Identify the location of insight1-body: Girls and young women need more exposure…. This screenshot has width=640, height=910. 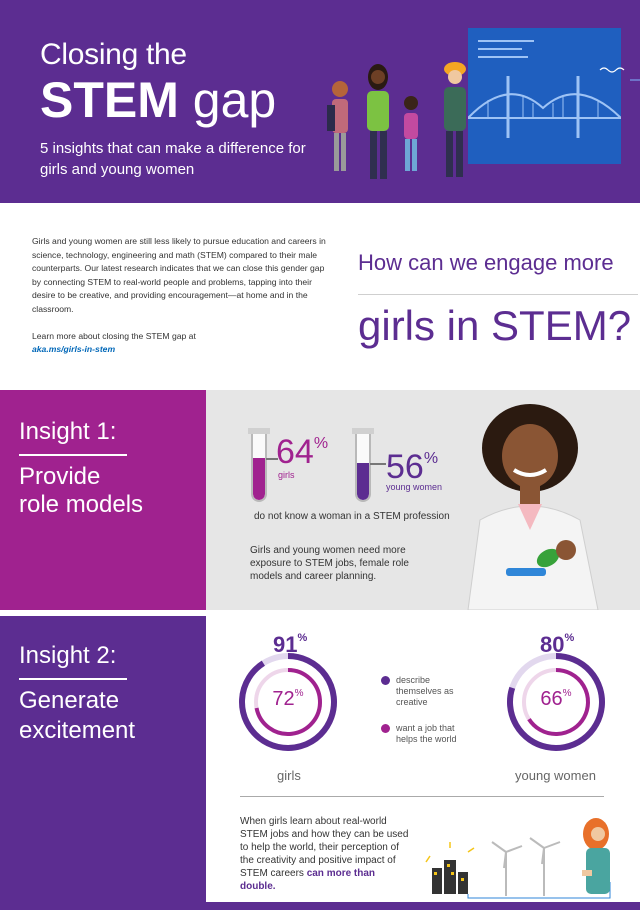
(329, 563).